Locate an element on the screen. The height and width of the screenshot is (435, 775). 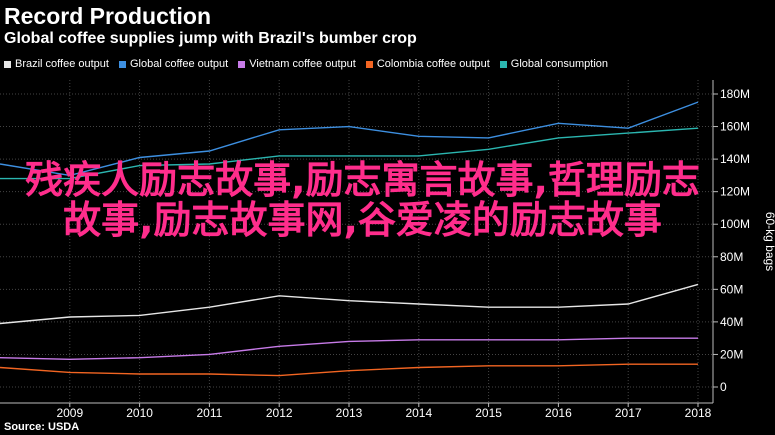
legend-label: Vietnam coffee output is located at coordinates (302, 64).